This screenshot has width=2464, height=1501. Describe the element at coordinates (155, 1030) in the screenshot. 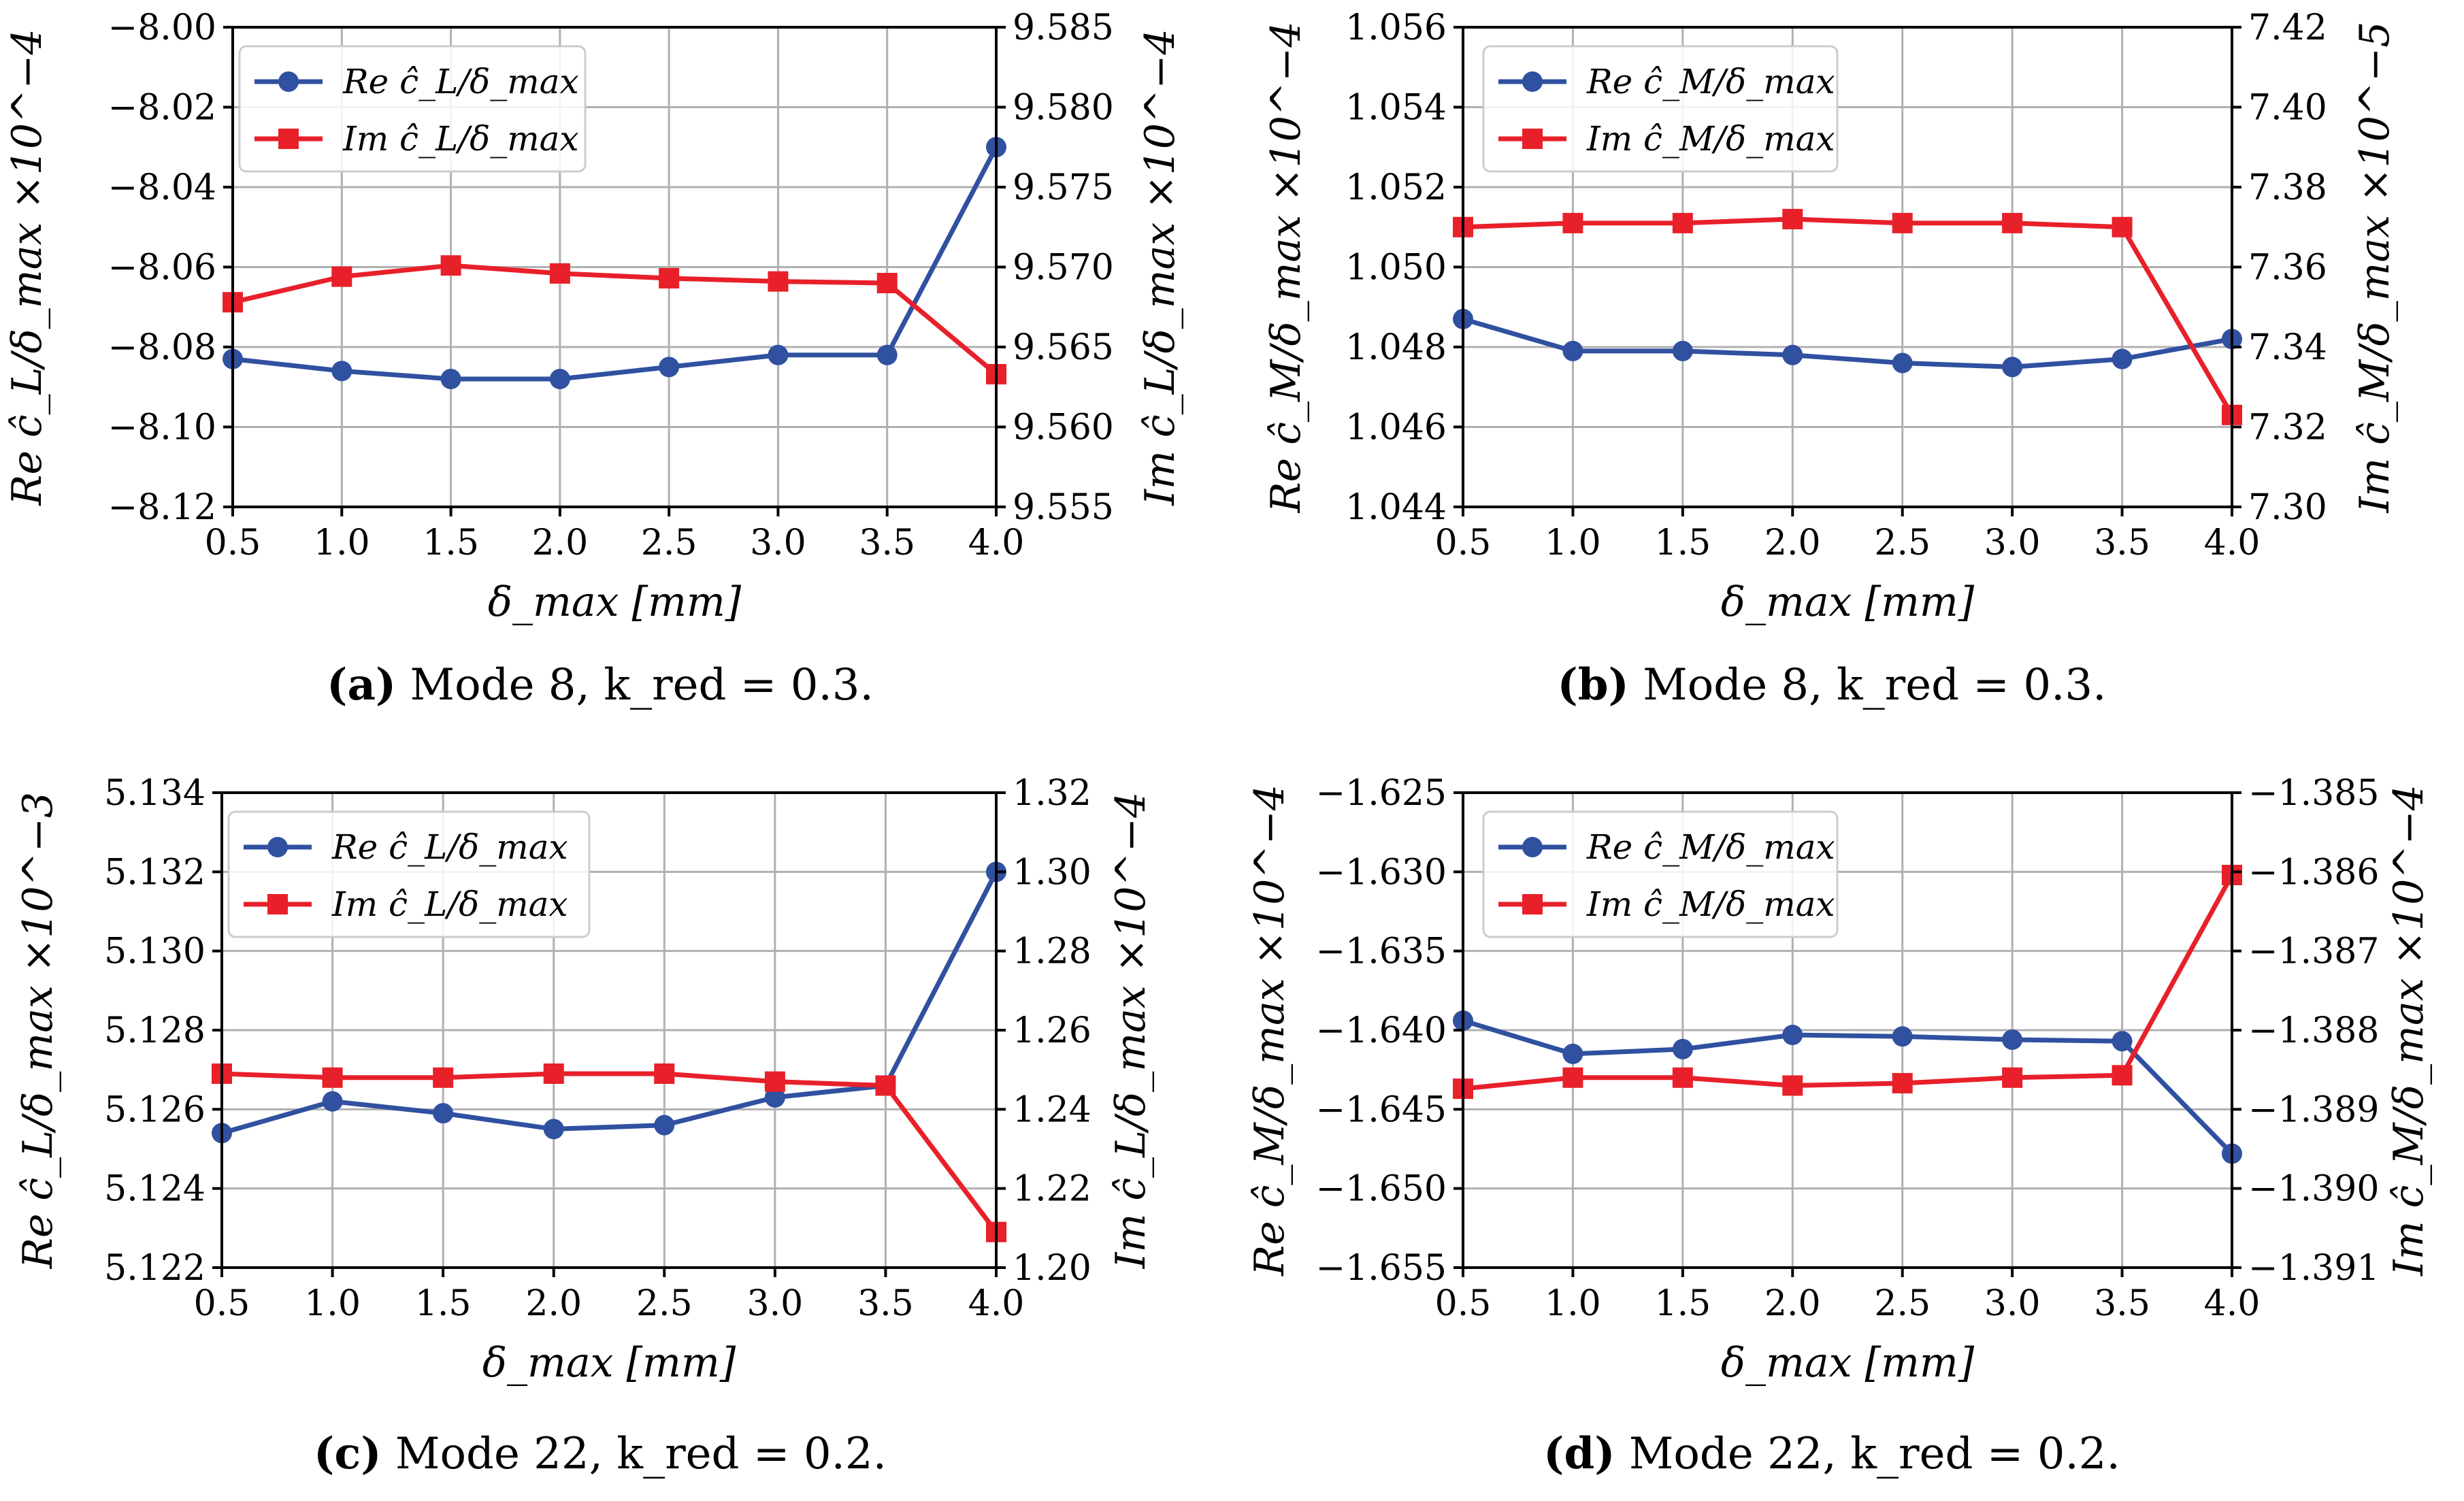

I see `y-left-tick-label: 5.128` at that location.